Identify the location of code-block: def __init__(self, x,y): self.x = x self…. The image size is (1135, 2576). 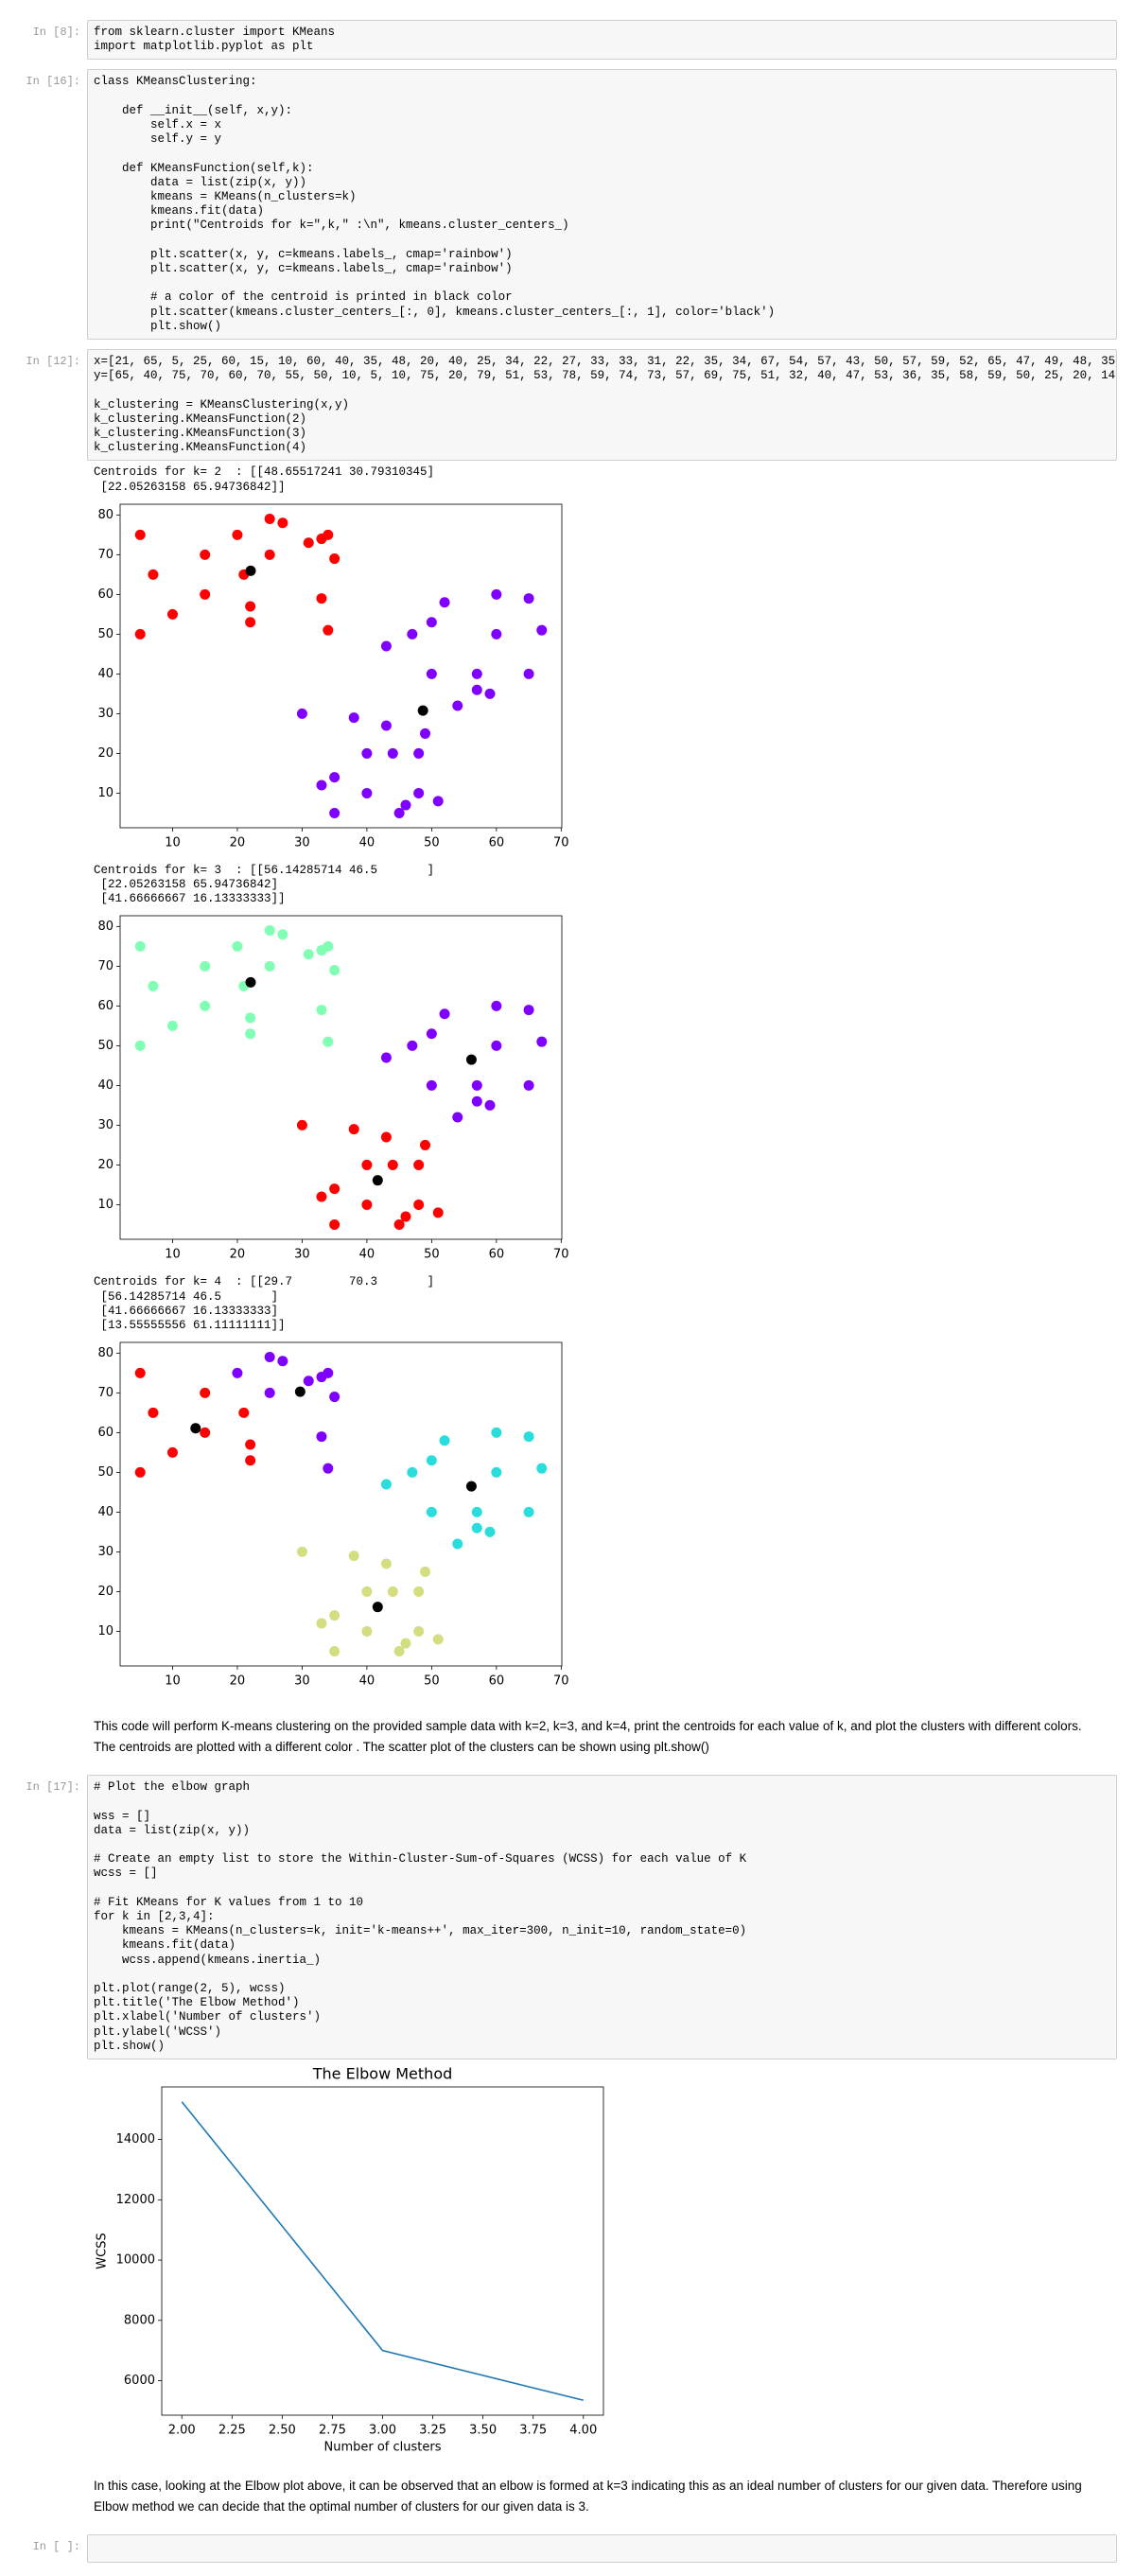
(602, 126).